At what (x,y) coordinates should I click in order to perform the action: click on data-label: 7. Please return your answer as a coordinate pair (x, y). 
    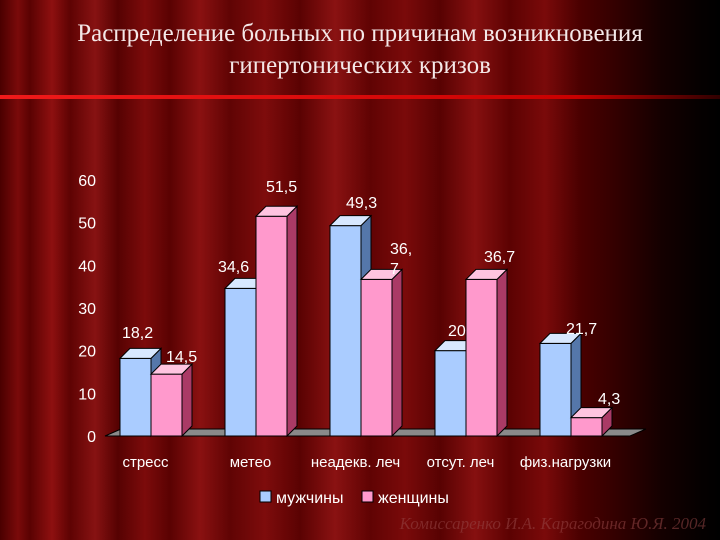
    Looking at the image, I should click on (394, 269).